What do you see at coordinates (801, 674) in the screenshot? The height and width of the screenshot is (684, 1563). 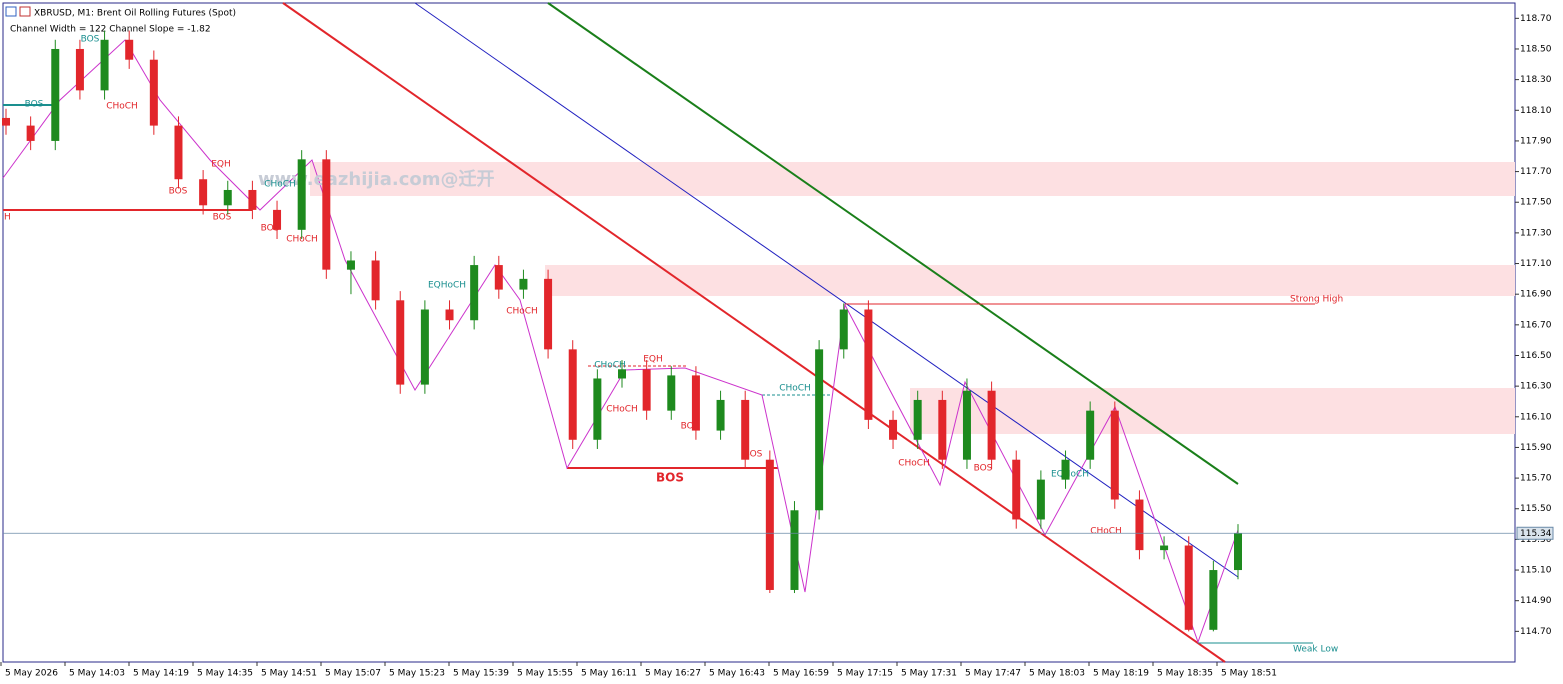 I see `x-tick-label: 5 May 16:59` at bounding box center [801, 674].